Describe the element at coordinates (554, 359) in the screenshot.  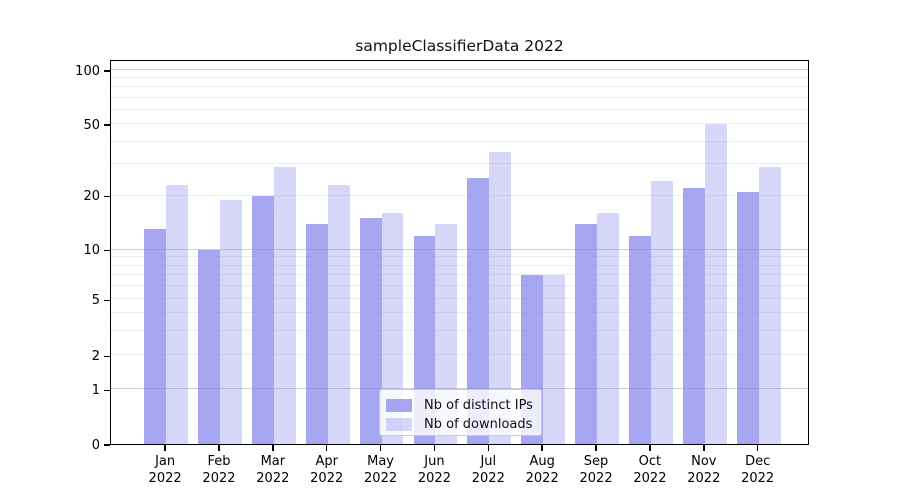
I see `bar-aug-downloads` at that location.